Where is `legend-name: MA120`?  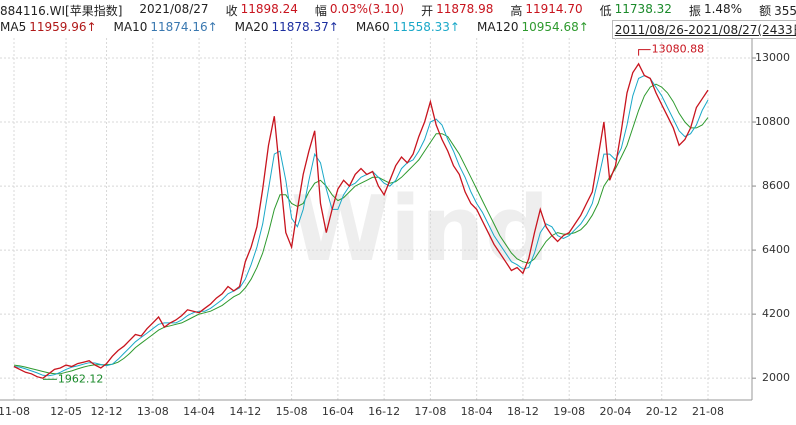
legend-name: MA120 is located at coordinates (497, 27).